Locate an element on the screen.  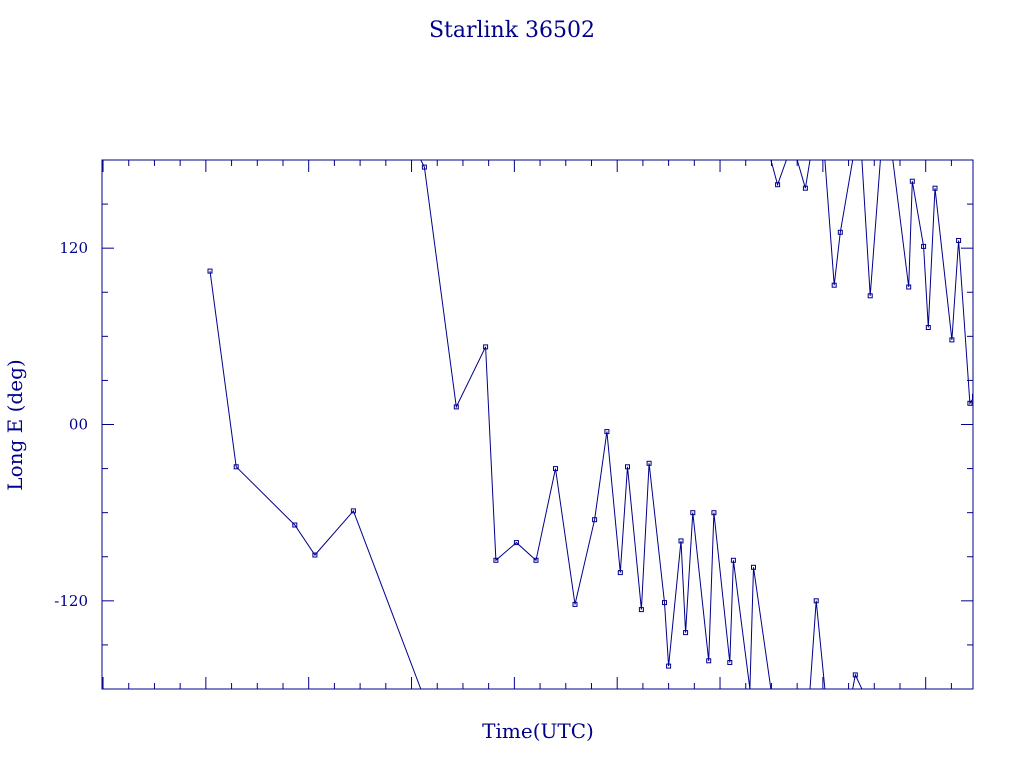
chart-title: Starlink 36502 is located at coordinates (512, 30).